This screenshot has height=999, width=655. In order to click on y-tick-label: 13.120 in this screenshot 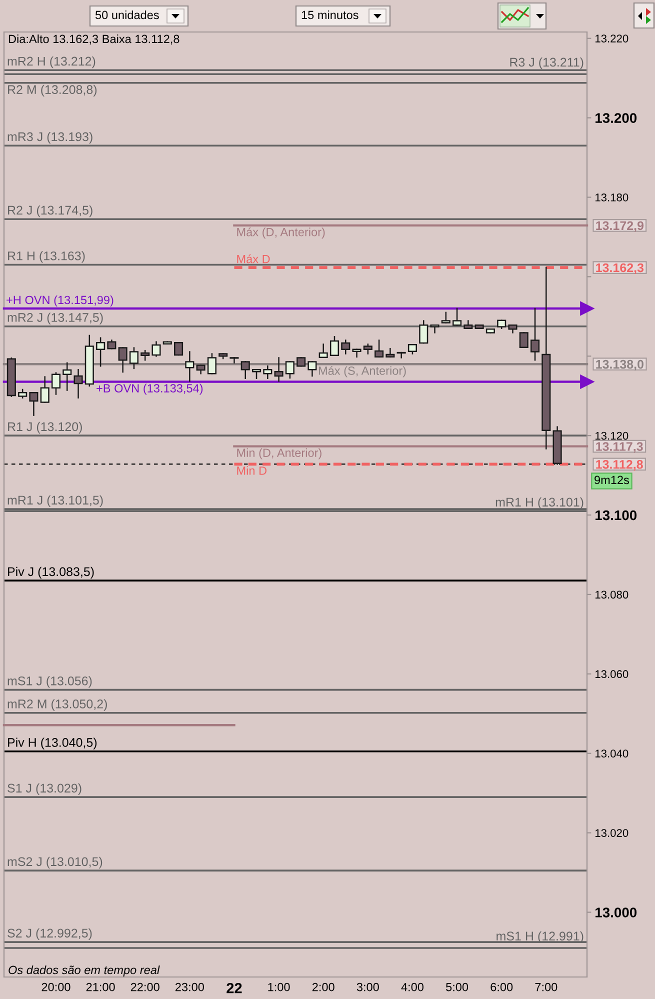, I will do `click(611, 436)`.